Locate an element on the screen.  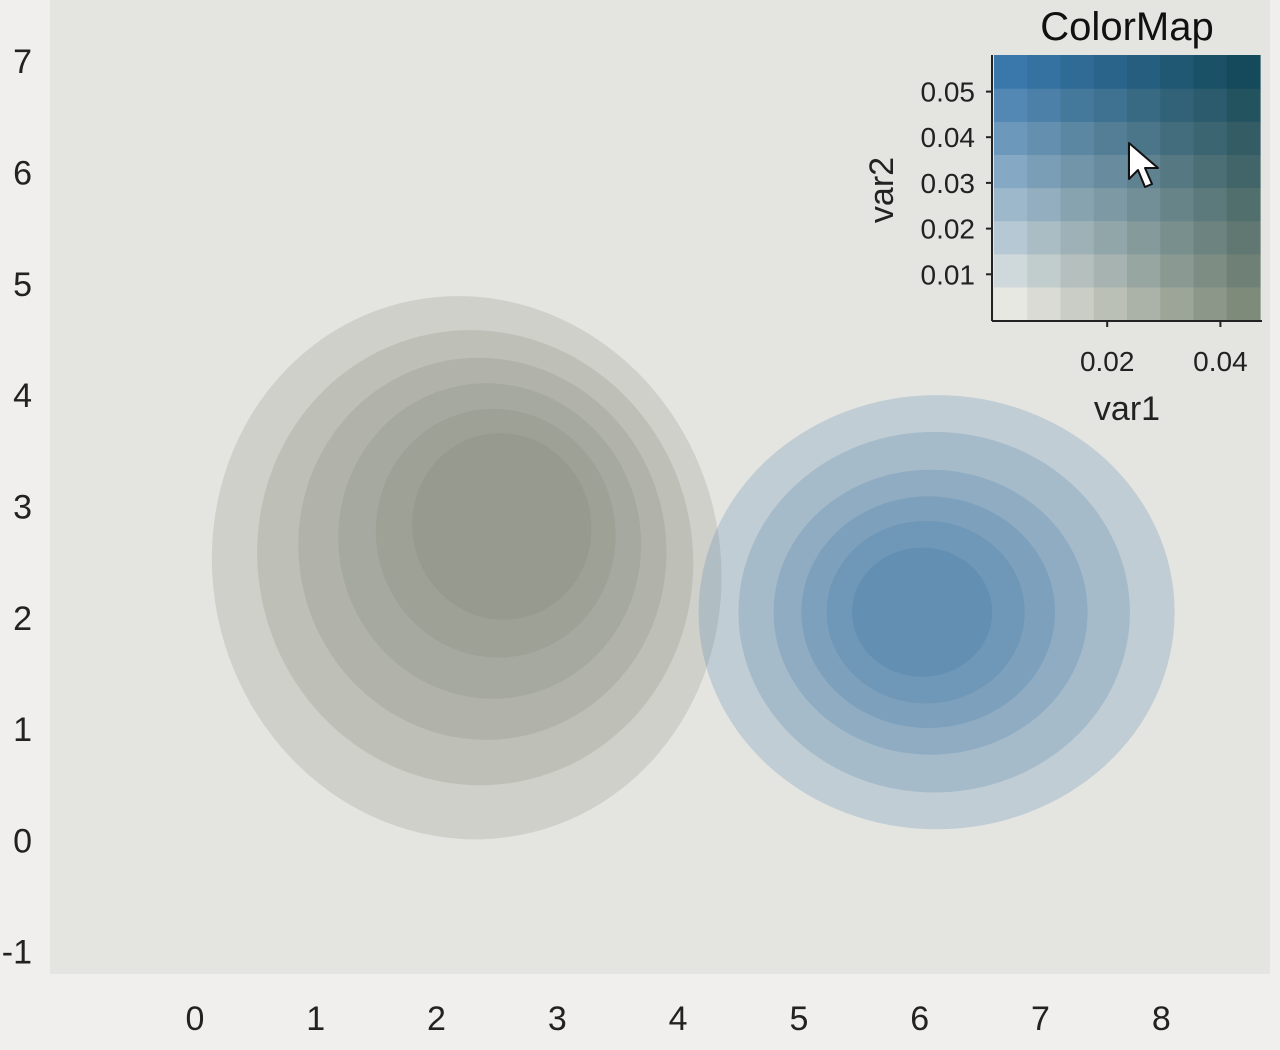
colormap-title: ColorMap is located at coordinates (1126, 27).